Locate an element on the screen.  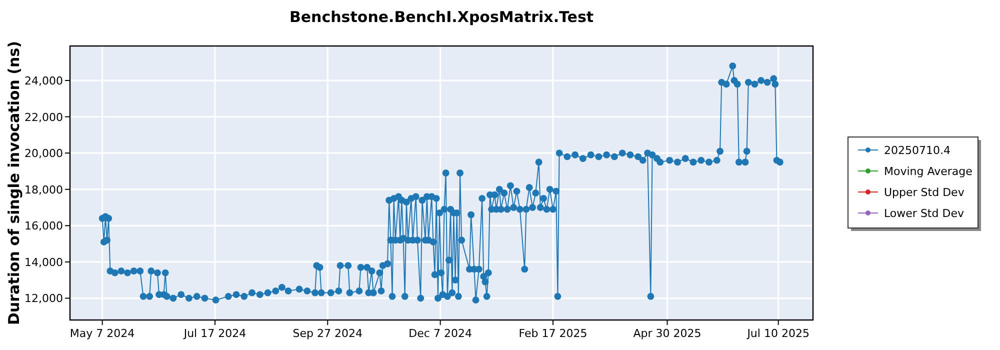
x-tick-label: Apr 30 2025 is located at coordinates (667, 333).